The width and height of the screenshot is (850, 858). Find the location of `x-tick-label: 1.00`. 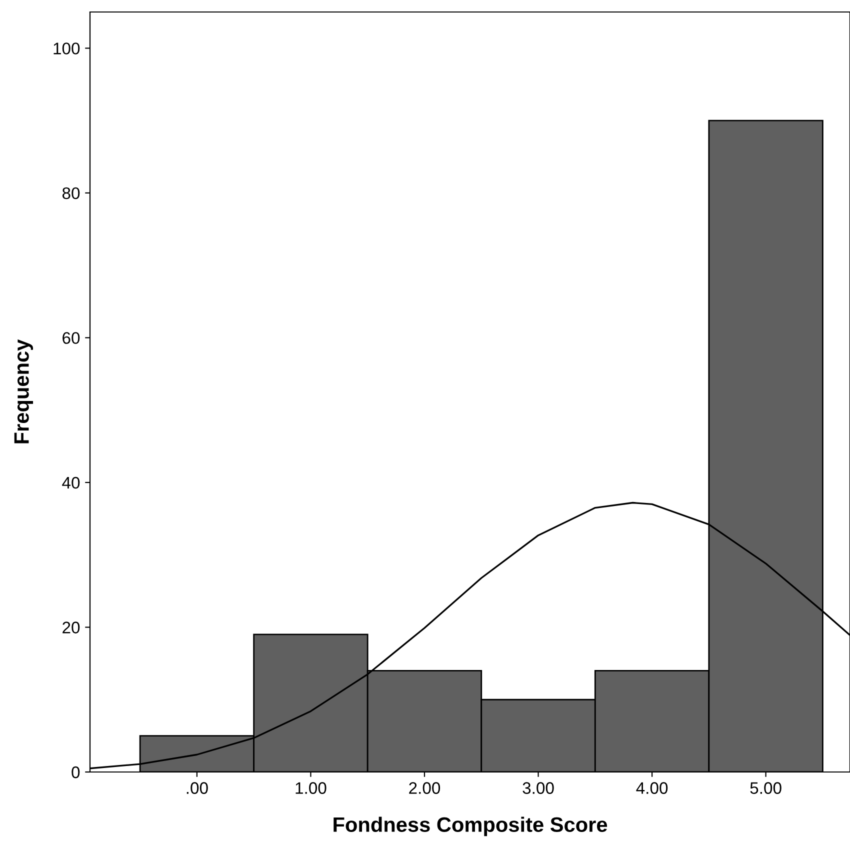

x-tick-label: 1.00 is located at coordinates (311, 788).